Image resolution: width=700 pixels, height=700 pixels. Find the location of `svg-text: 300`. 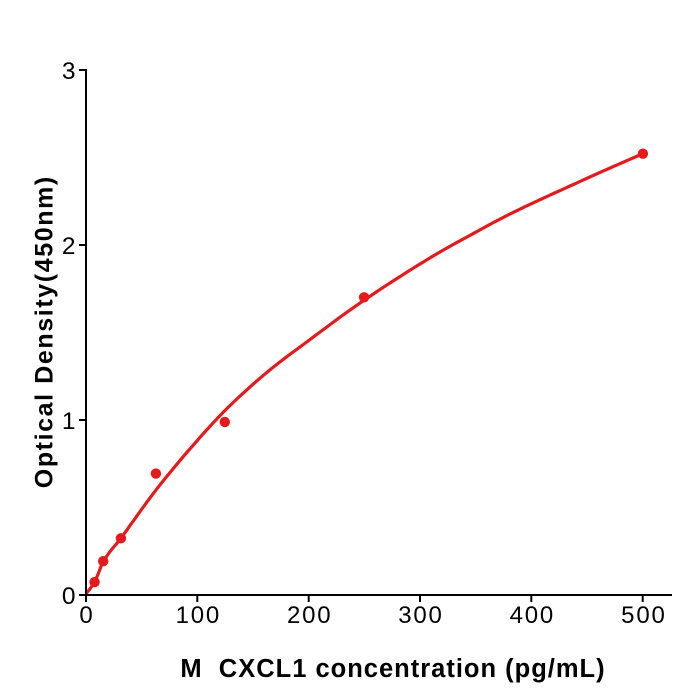

svg-text: 300 is located at coordinates (420, 615).